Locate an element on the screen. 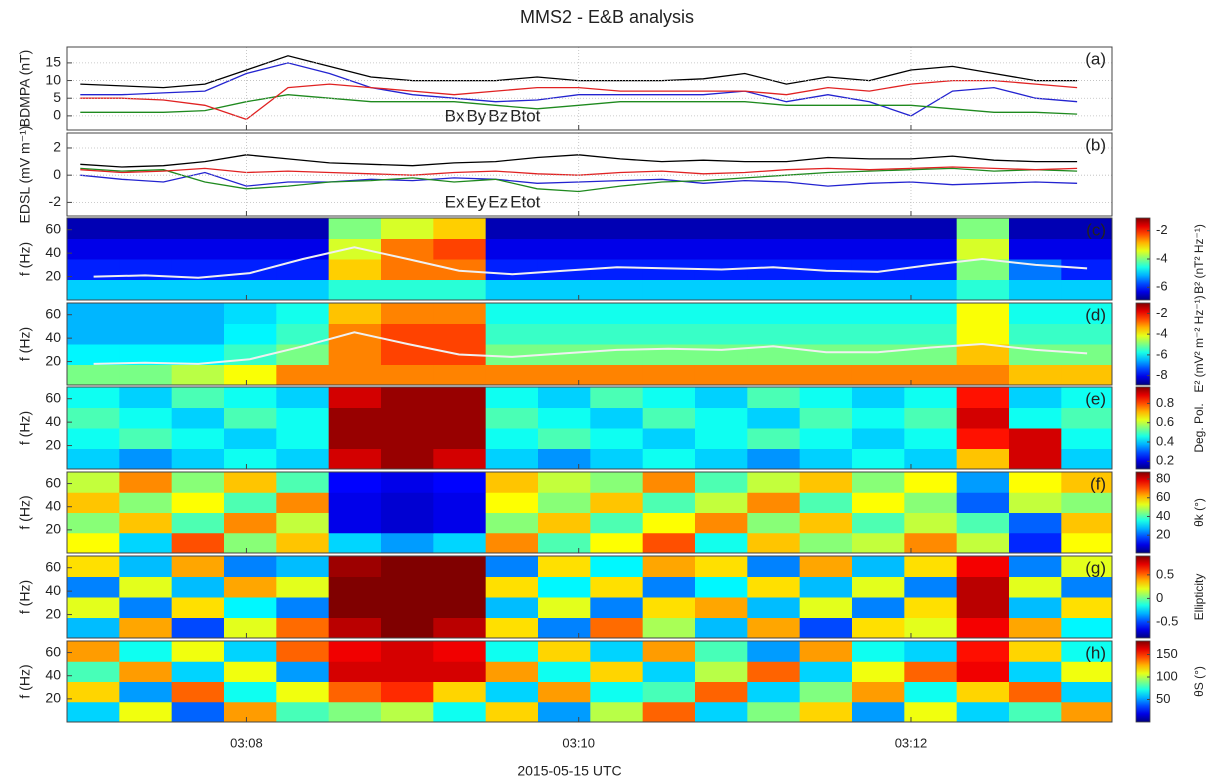 The image size is (1215, 784). colorbar-tick-label: -0.5 is located at coordinates (1167, 620).